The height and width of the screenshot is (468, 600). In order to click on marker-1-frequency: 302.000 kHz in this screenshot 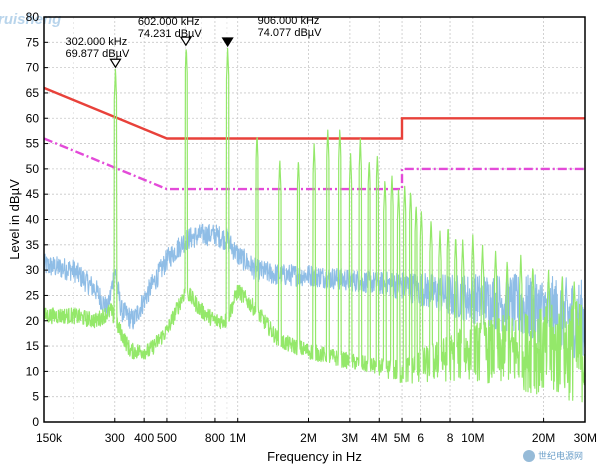, I will do `click(96, 42)`.